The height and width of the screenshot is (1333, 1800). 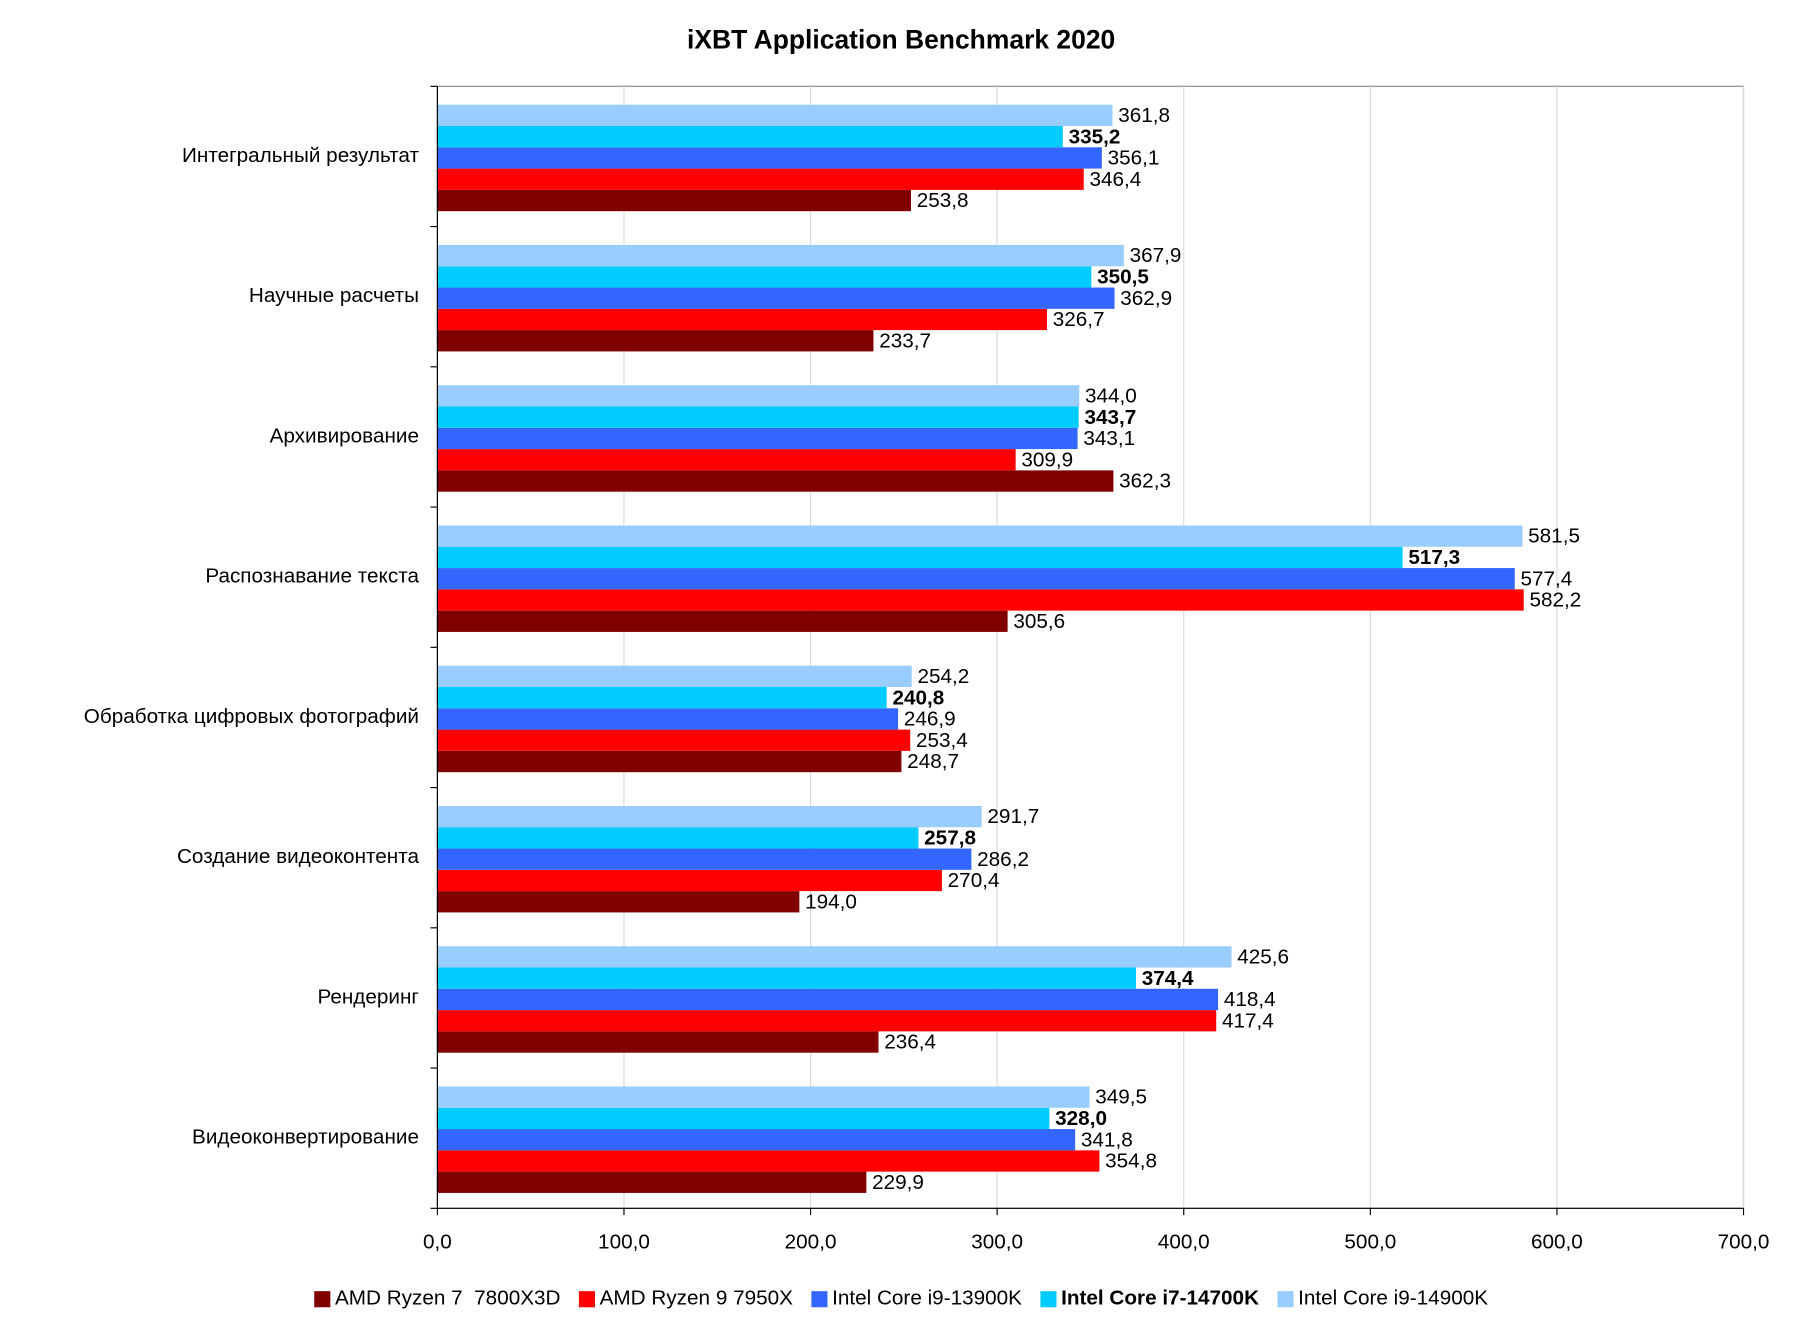 I want to click on y-tick-label: Создание видеоконтента, so click(x=298, y=856).